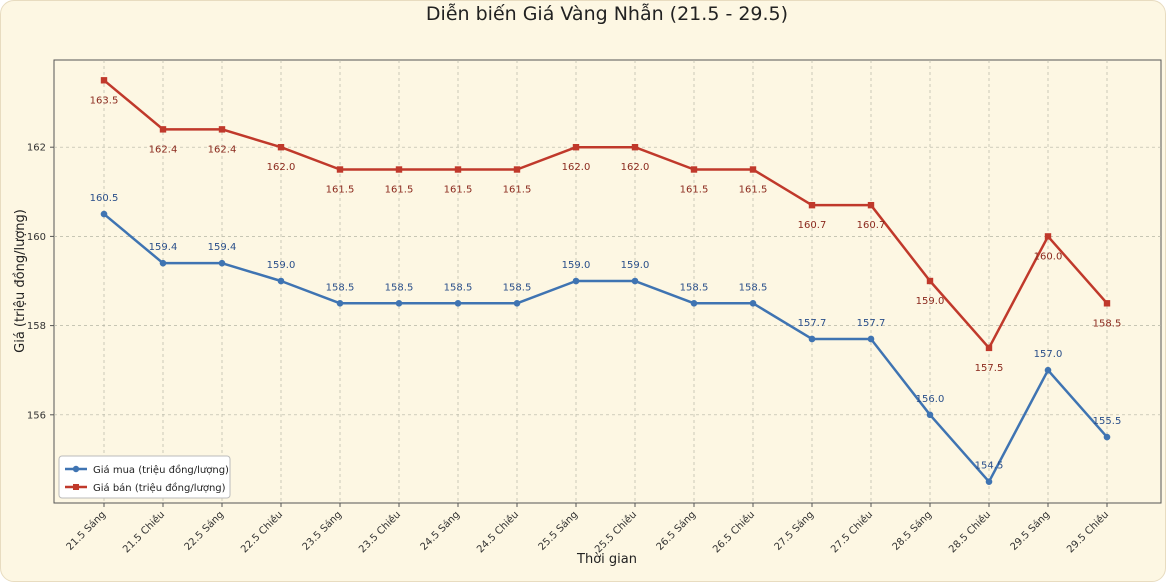 This screenshot has width=1166, height=587. Describe the element at coordinates (676, 531) in the screenshot. I see `x-tick-label: 26.5 Sáng` at that location.